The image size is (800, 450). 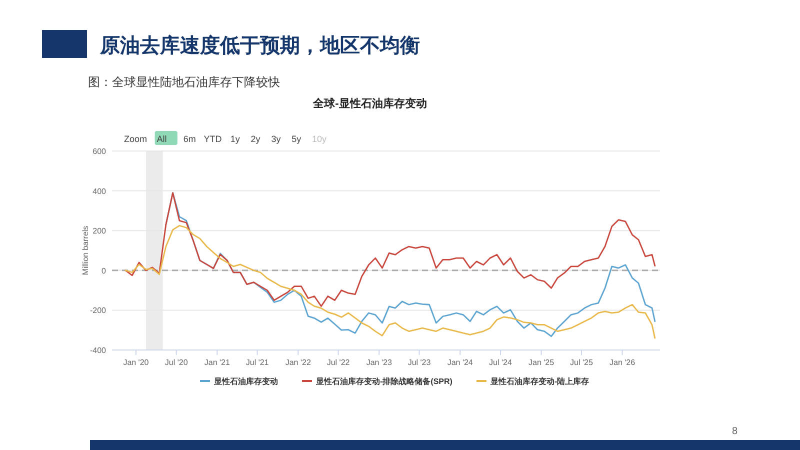 What do you see at coordinates (735, 431) in the screenshot?
I see `text: 8` at bounding box center [735, 431].